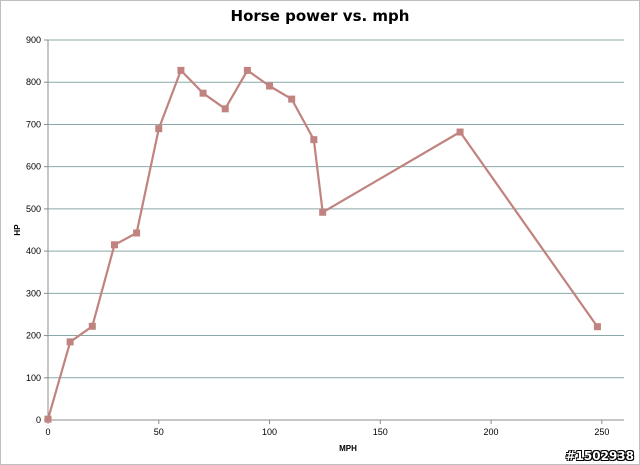 Image resolution: width=640 pixels, height=465 pixels. I want to click on chart-title: Horse power vs. mph, so click(320, 16).